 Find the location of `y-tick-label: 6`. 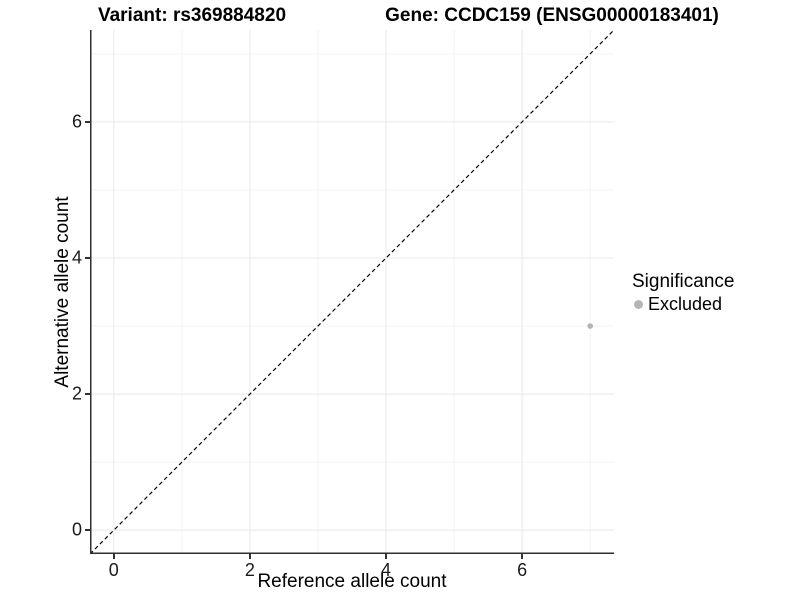

y-tick-label: 6 is located at coordinates (76, 121).